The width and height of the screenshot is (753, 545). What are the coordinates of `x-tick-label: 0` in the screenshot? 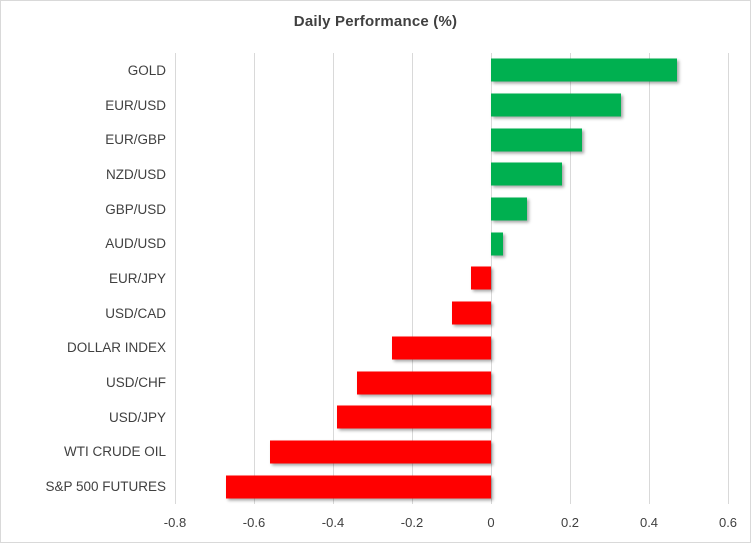 It's located at (491, 522).